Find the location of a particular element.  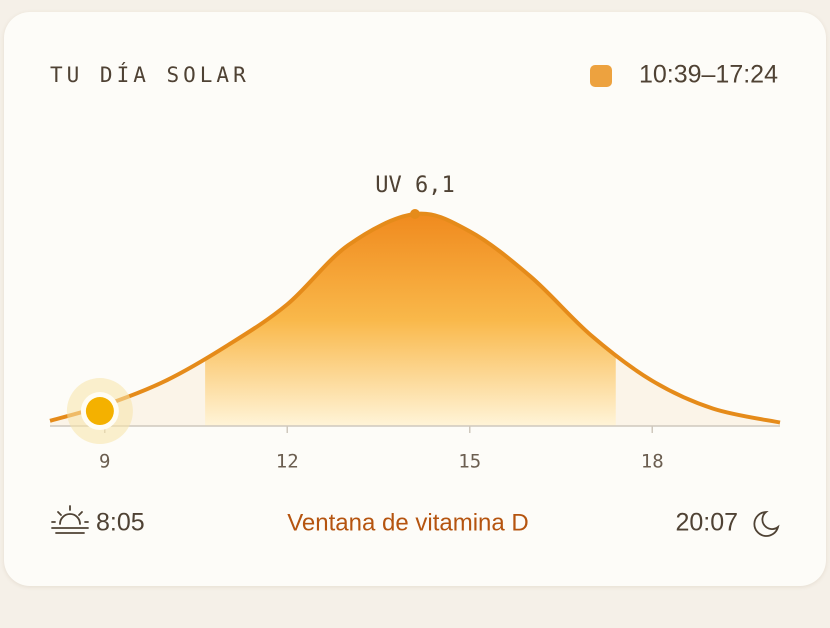

title: TU DÍA SOLAR is located at coordinates (150, 74).